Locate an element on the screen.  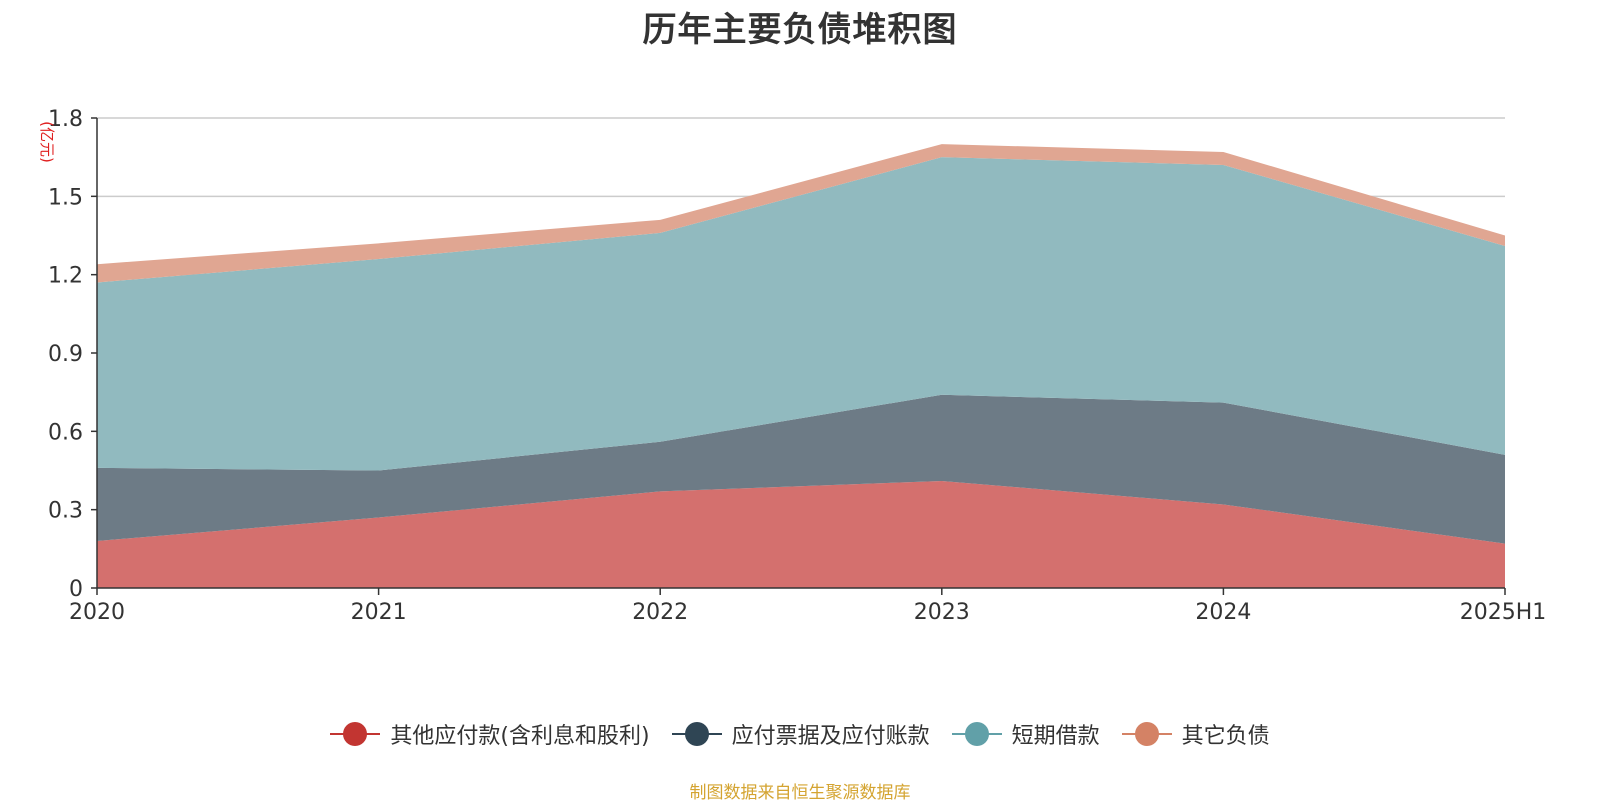
legend-item-2: 应付票据及应付账款 is located at coordinates (800, 734).